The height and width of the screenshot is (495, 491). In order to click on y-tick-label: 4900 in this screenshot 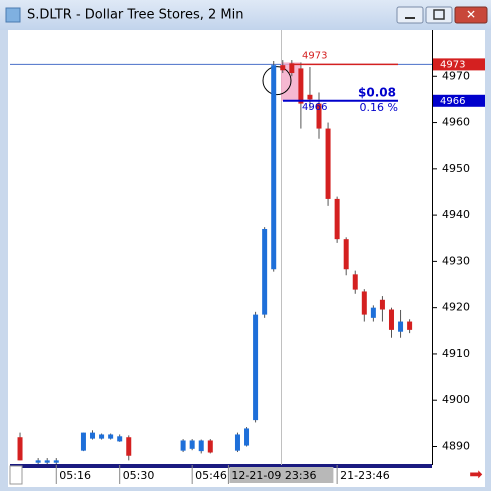, I will do `click(456, 399)`.